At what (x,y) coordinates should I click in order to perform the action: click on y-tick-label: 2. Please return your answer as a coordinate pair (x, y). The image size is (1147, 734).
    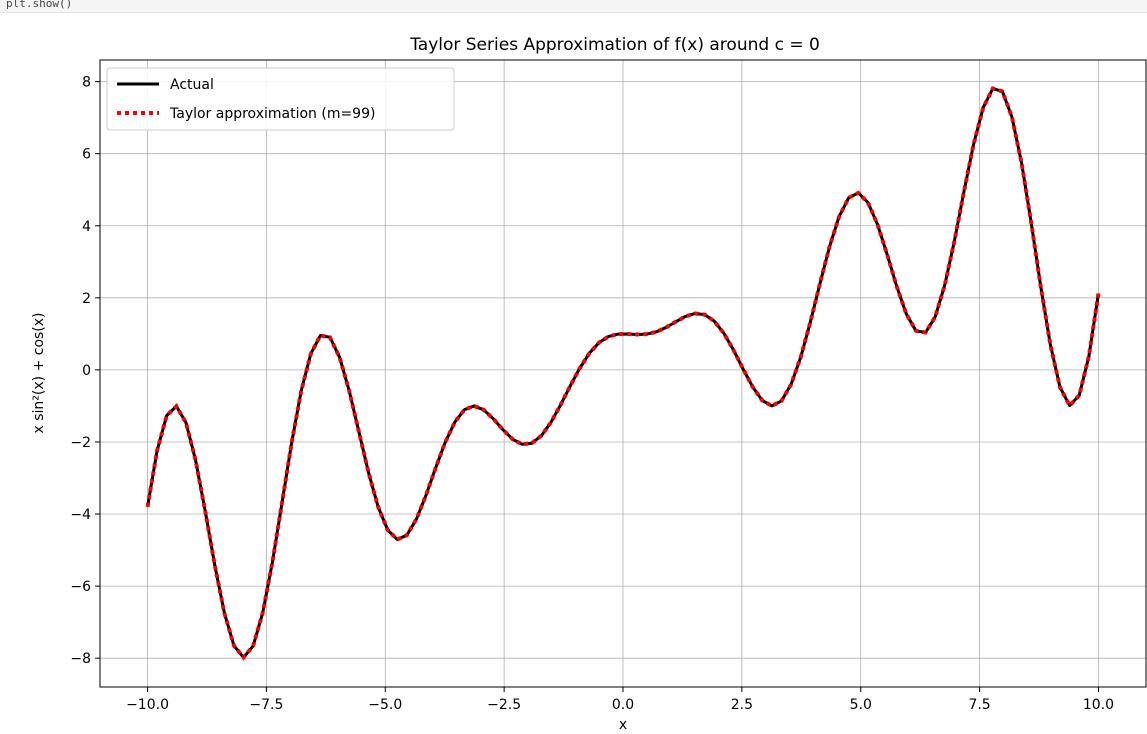
    Looking at the image, I should click on (86, 299).